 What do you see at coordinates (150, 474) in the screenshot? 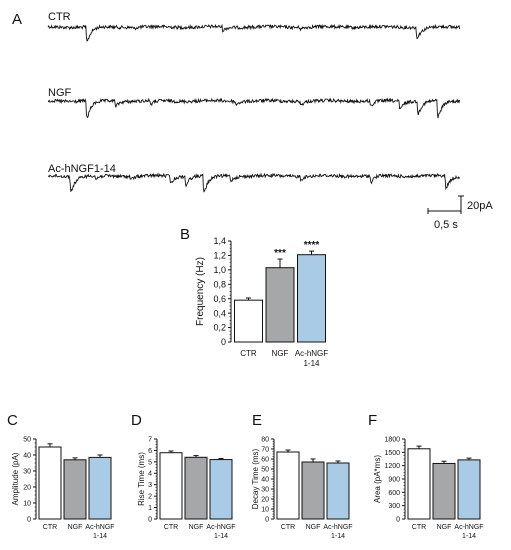
I see `y-tick-label: 4` at bounding box center [150, 474].